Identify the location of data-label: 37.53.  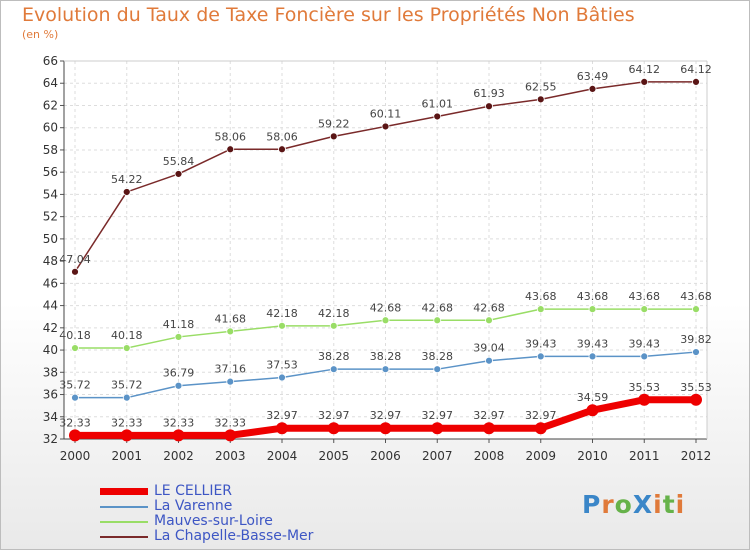
(282, 365).